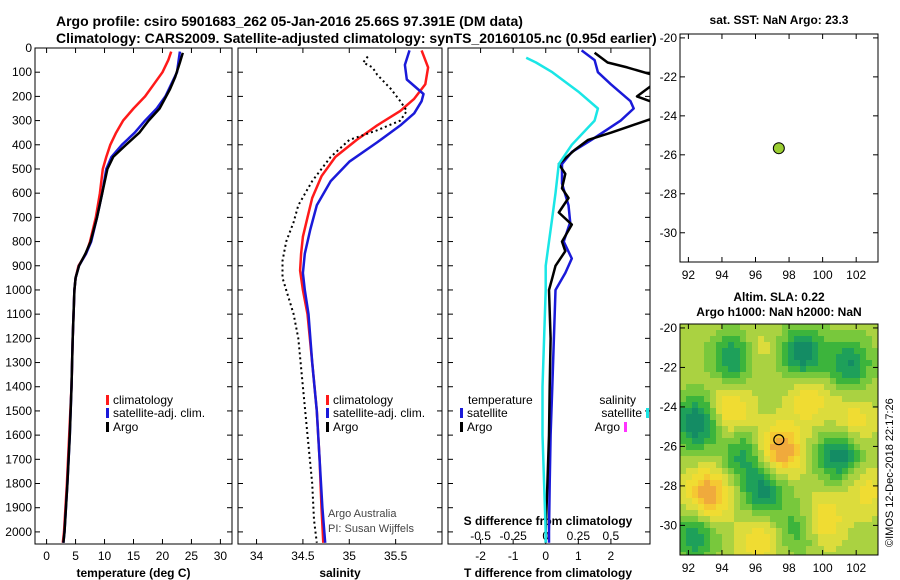  Describe the element at coordinates (669, 155) in the screenshot. I see `y-tick-label: -26` at that location.